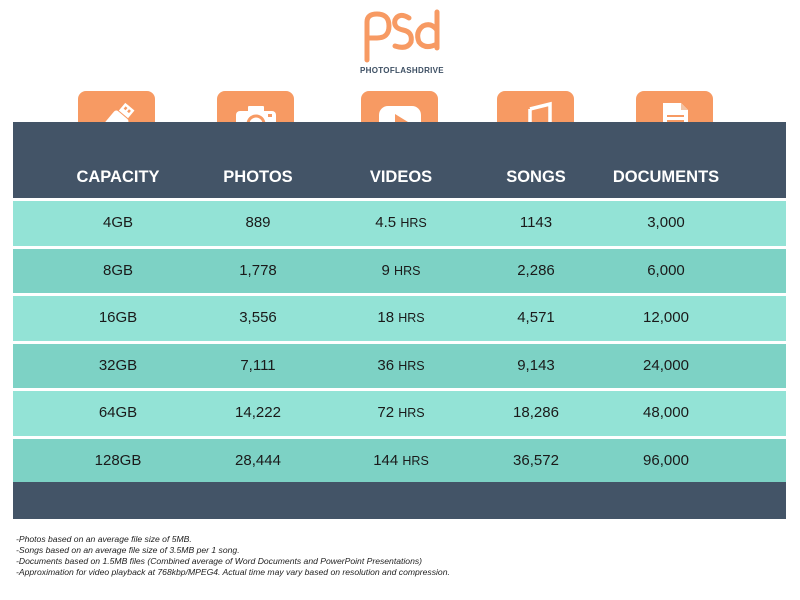 The height and width of the screenshot is (600, 800). What do you see at coordinates (666, 460) in the screenshot?
I see `cell-documents: 96,000` at bounding box center [666, 460].